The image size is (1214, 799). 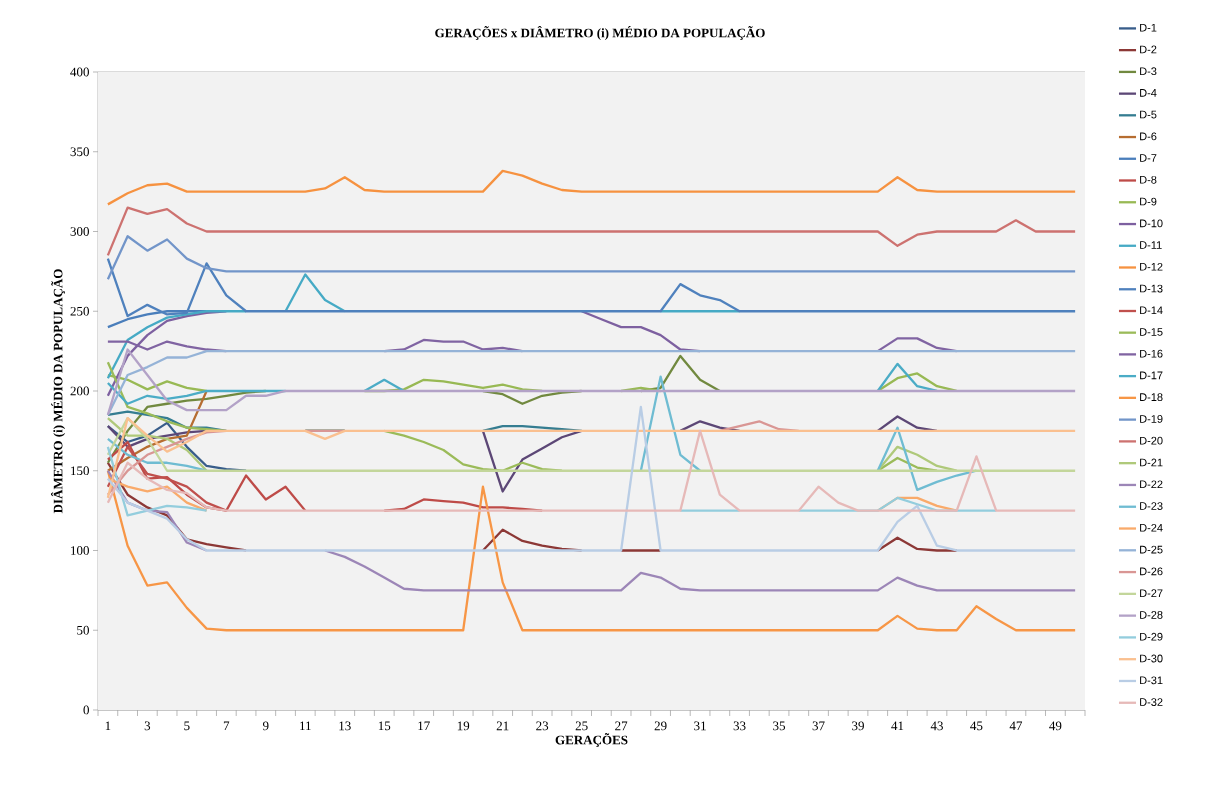 I want to click on x-tick-label: 25, so click(x=581, y=726).